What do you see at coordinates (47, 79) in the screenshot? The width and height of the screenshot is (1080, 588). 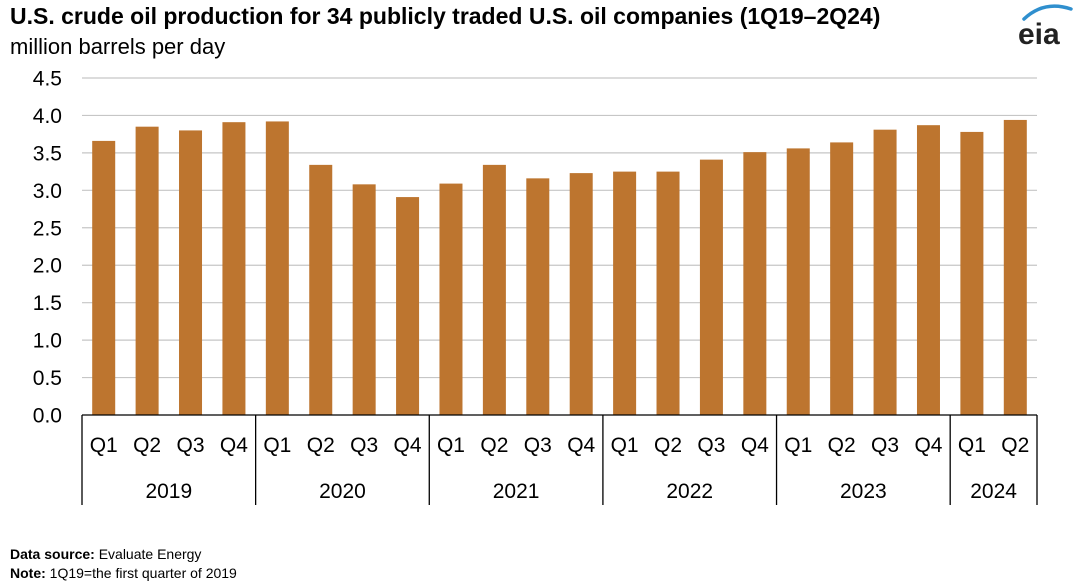 I see `y-tick-label: 4.5` at bounding box center [47, 79].